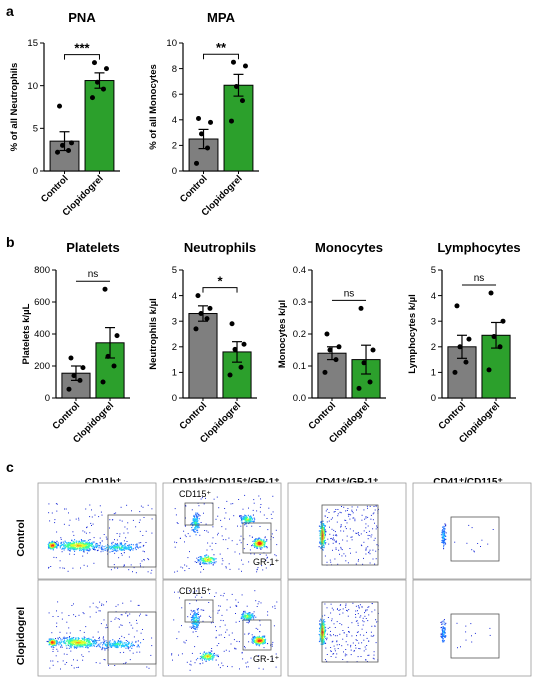 This screenshot has height=682, width=550. Describe the element at coordinates (299, 302) in the screenshot. I see `y-tick-label: 0.3` at that location.